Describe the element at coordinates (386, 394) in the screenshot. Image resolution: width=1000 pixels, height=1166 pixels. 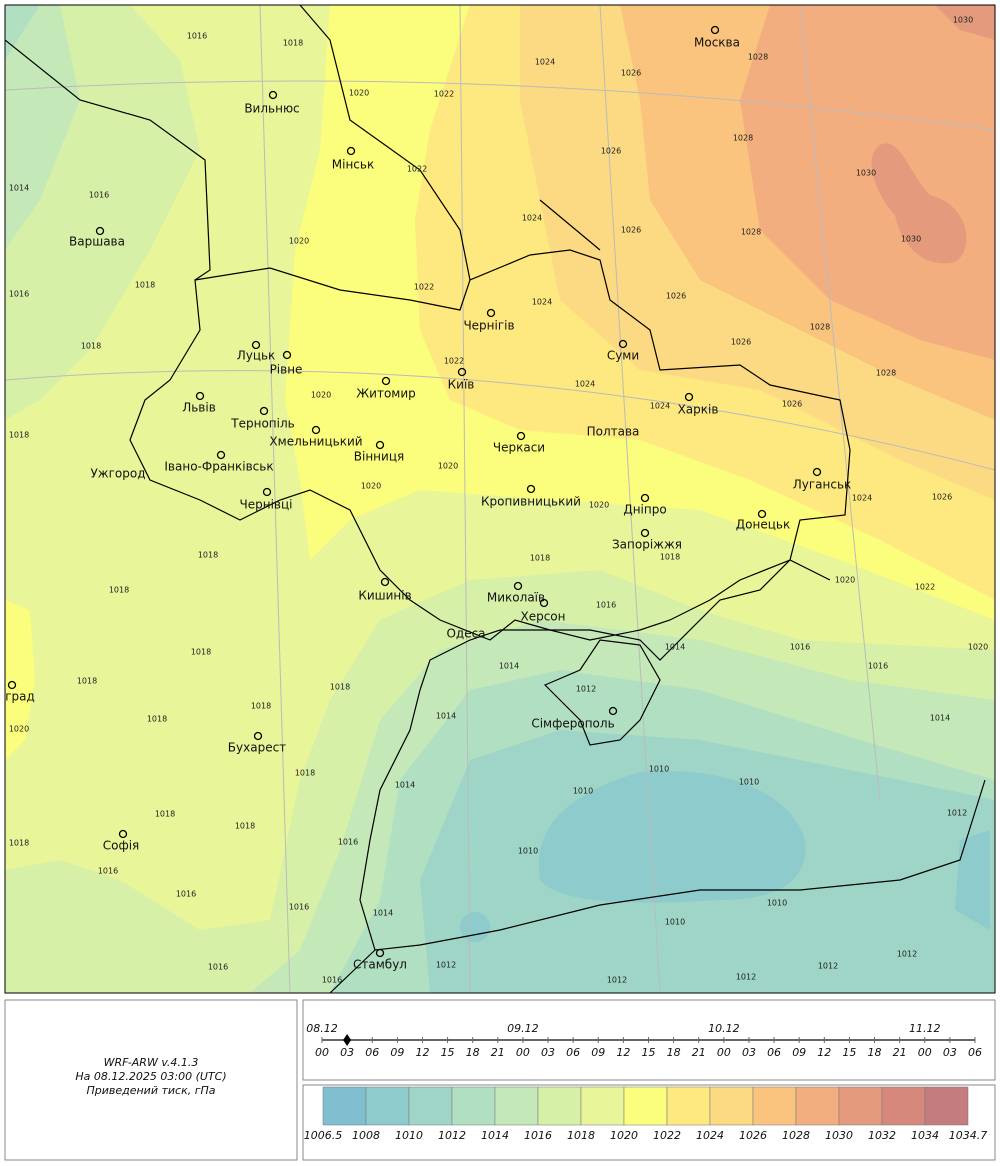
I see `city-label: Житомир` at that location.